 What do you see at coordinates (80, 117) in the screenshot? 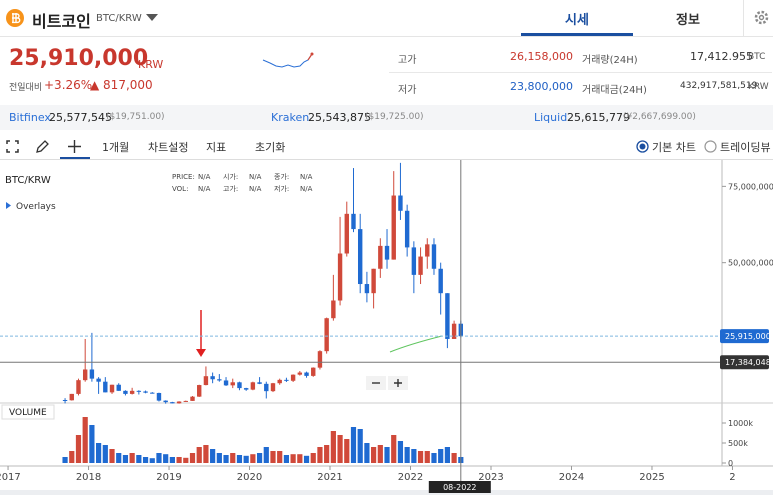
I see `exchange-price: 25,577,545` at bounding box center [80, 117].